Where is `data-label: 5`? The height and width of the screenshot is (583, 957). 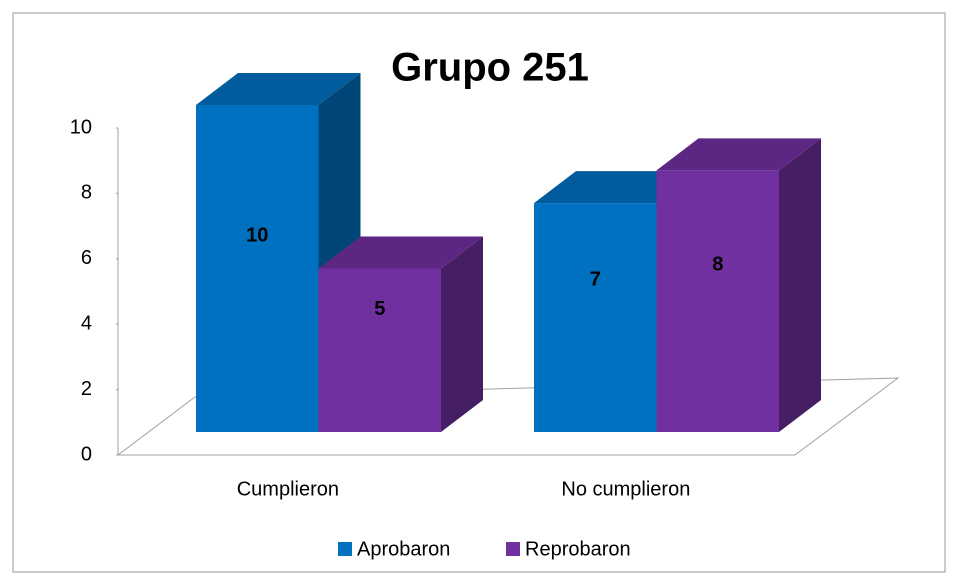
data-label: 5 is located at coordinates (379, 309).